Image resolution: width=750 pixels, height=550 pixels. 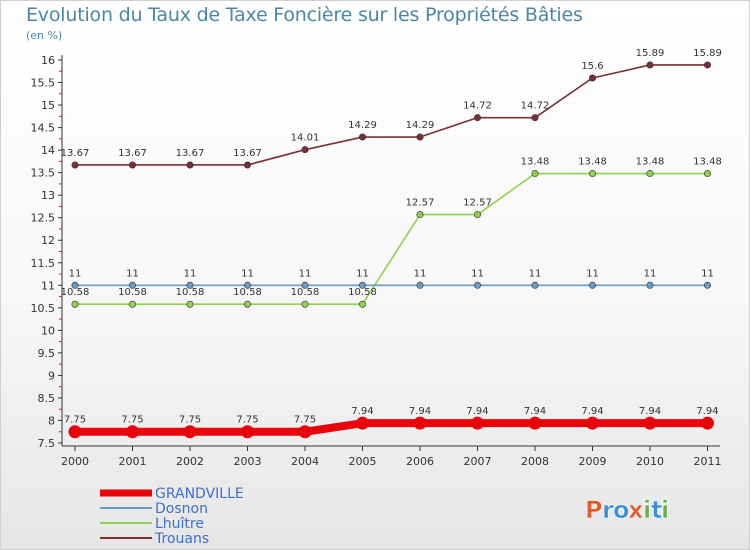 I want to click on y-tick-label: 8.5, so click(x=47, y=398).